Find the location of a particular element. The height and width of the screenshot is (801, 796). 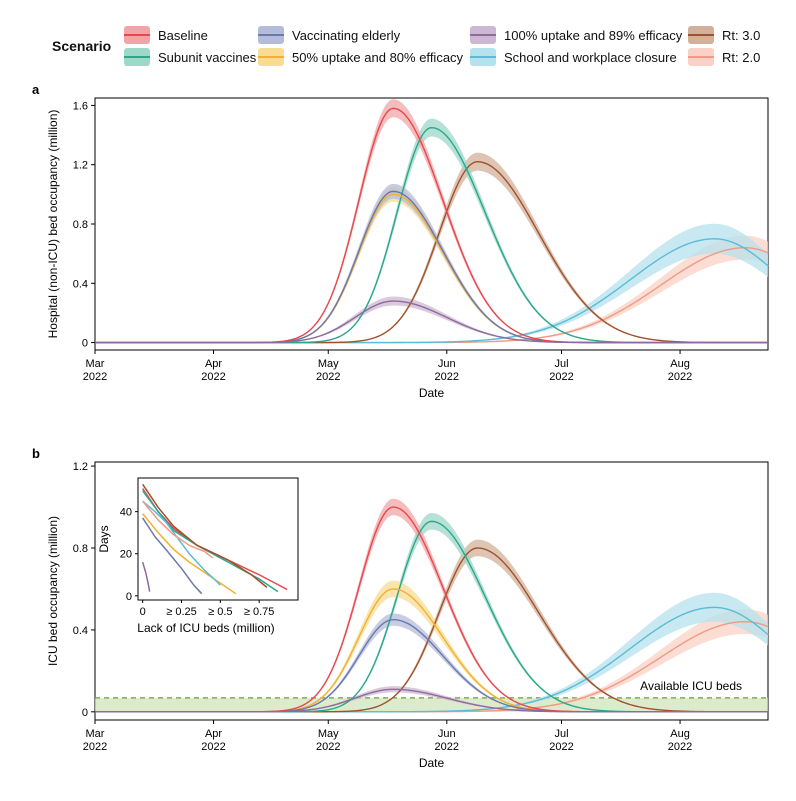

legend-label: School and workplace closure is located at coordinates (590, 57).